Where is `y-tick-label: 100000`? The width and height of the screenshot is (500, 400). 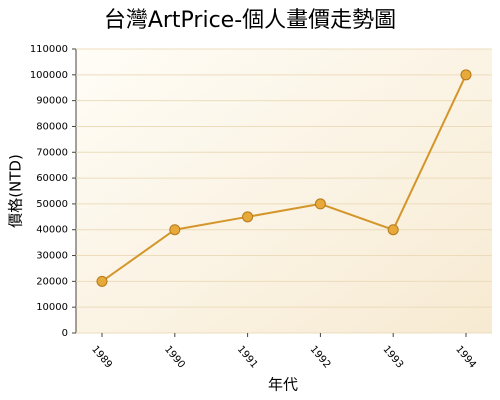 y-tick-label: 100000 is located at coordinates (49, 75).